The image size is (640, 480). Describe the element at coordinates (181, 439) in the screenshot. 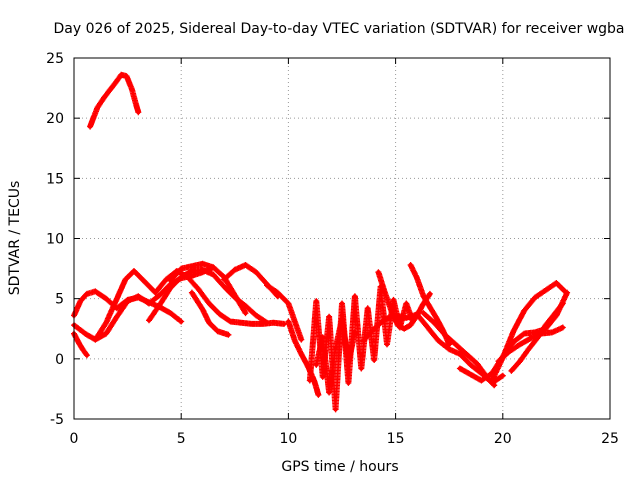

I see `x-tick-label: 5` at that location.